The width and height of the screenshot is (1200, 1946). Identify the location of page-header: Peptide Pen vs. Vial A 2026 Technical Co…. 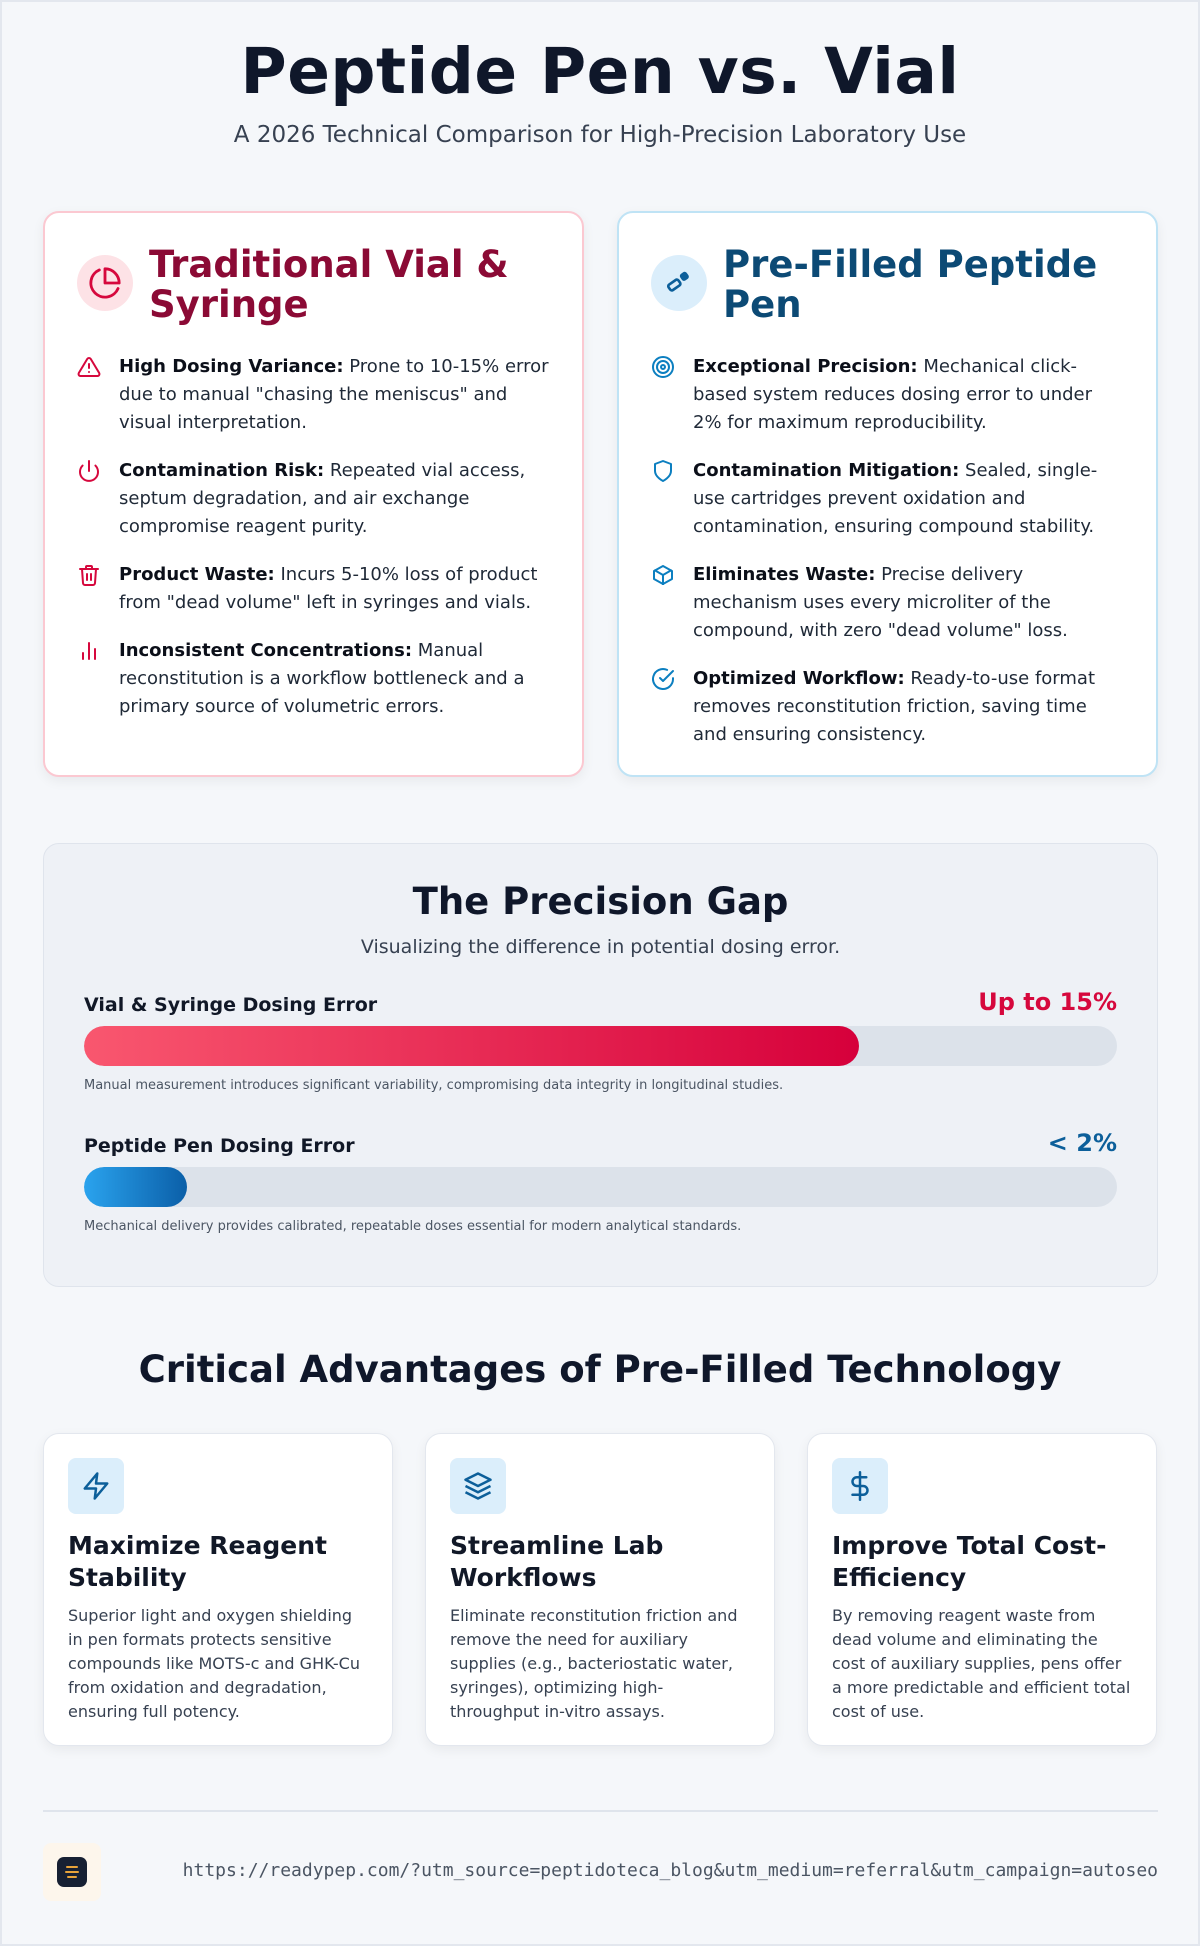
(600, 91).